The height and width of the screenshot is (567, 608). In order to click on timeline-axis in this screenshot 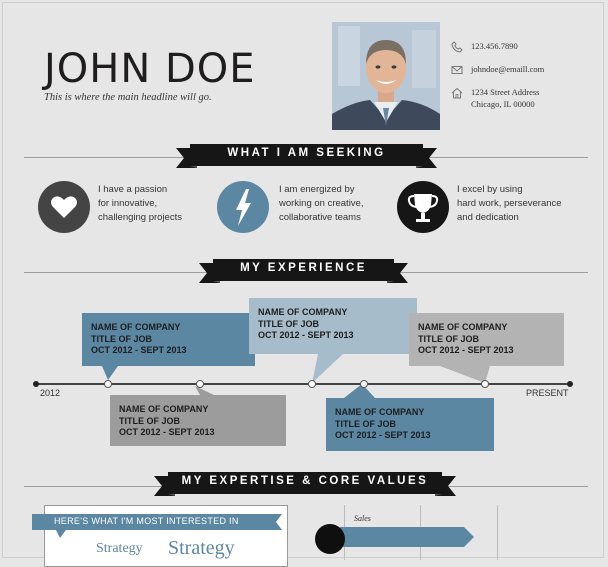, I will do `click(303, 384)`.